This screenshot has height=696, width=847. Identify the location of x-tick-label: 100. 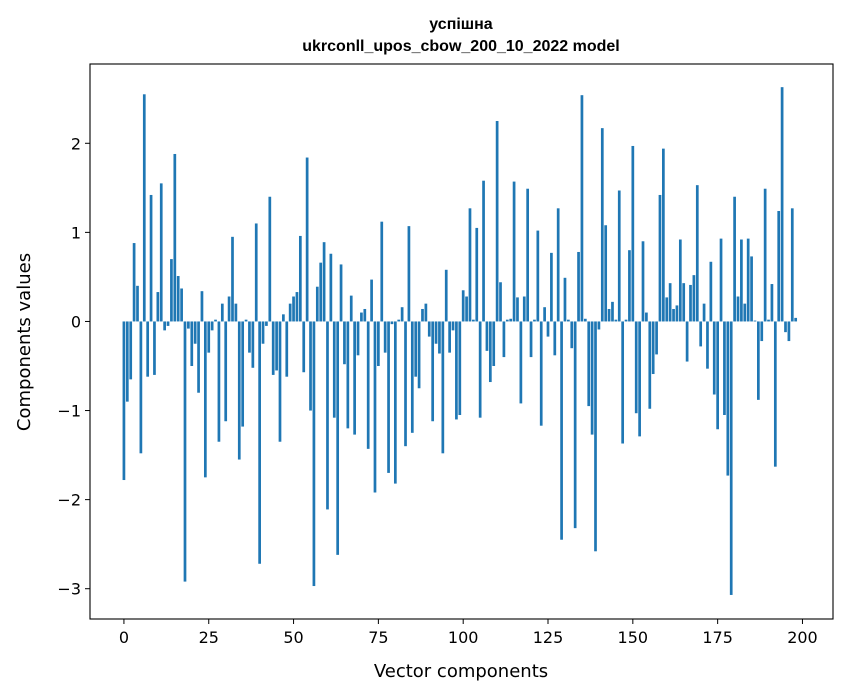
(463, 637).